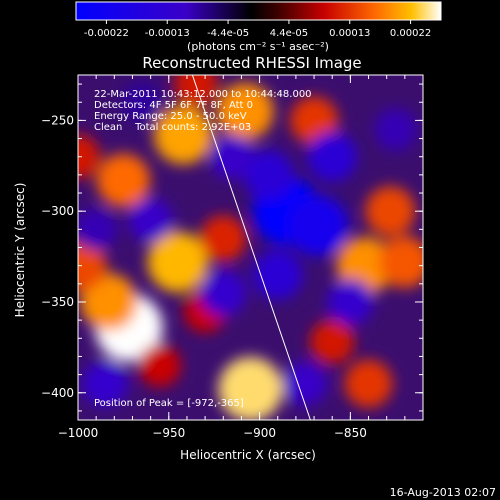 This screenshot has width=500, height=500. Describe the element at coordinates (259, 433) in the screenshot. I see `x-tick-label: −900` at that location.